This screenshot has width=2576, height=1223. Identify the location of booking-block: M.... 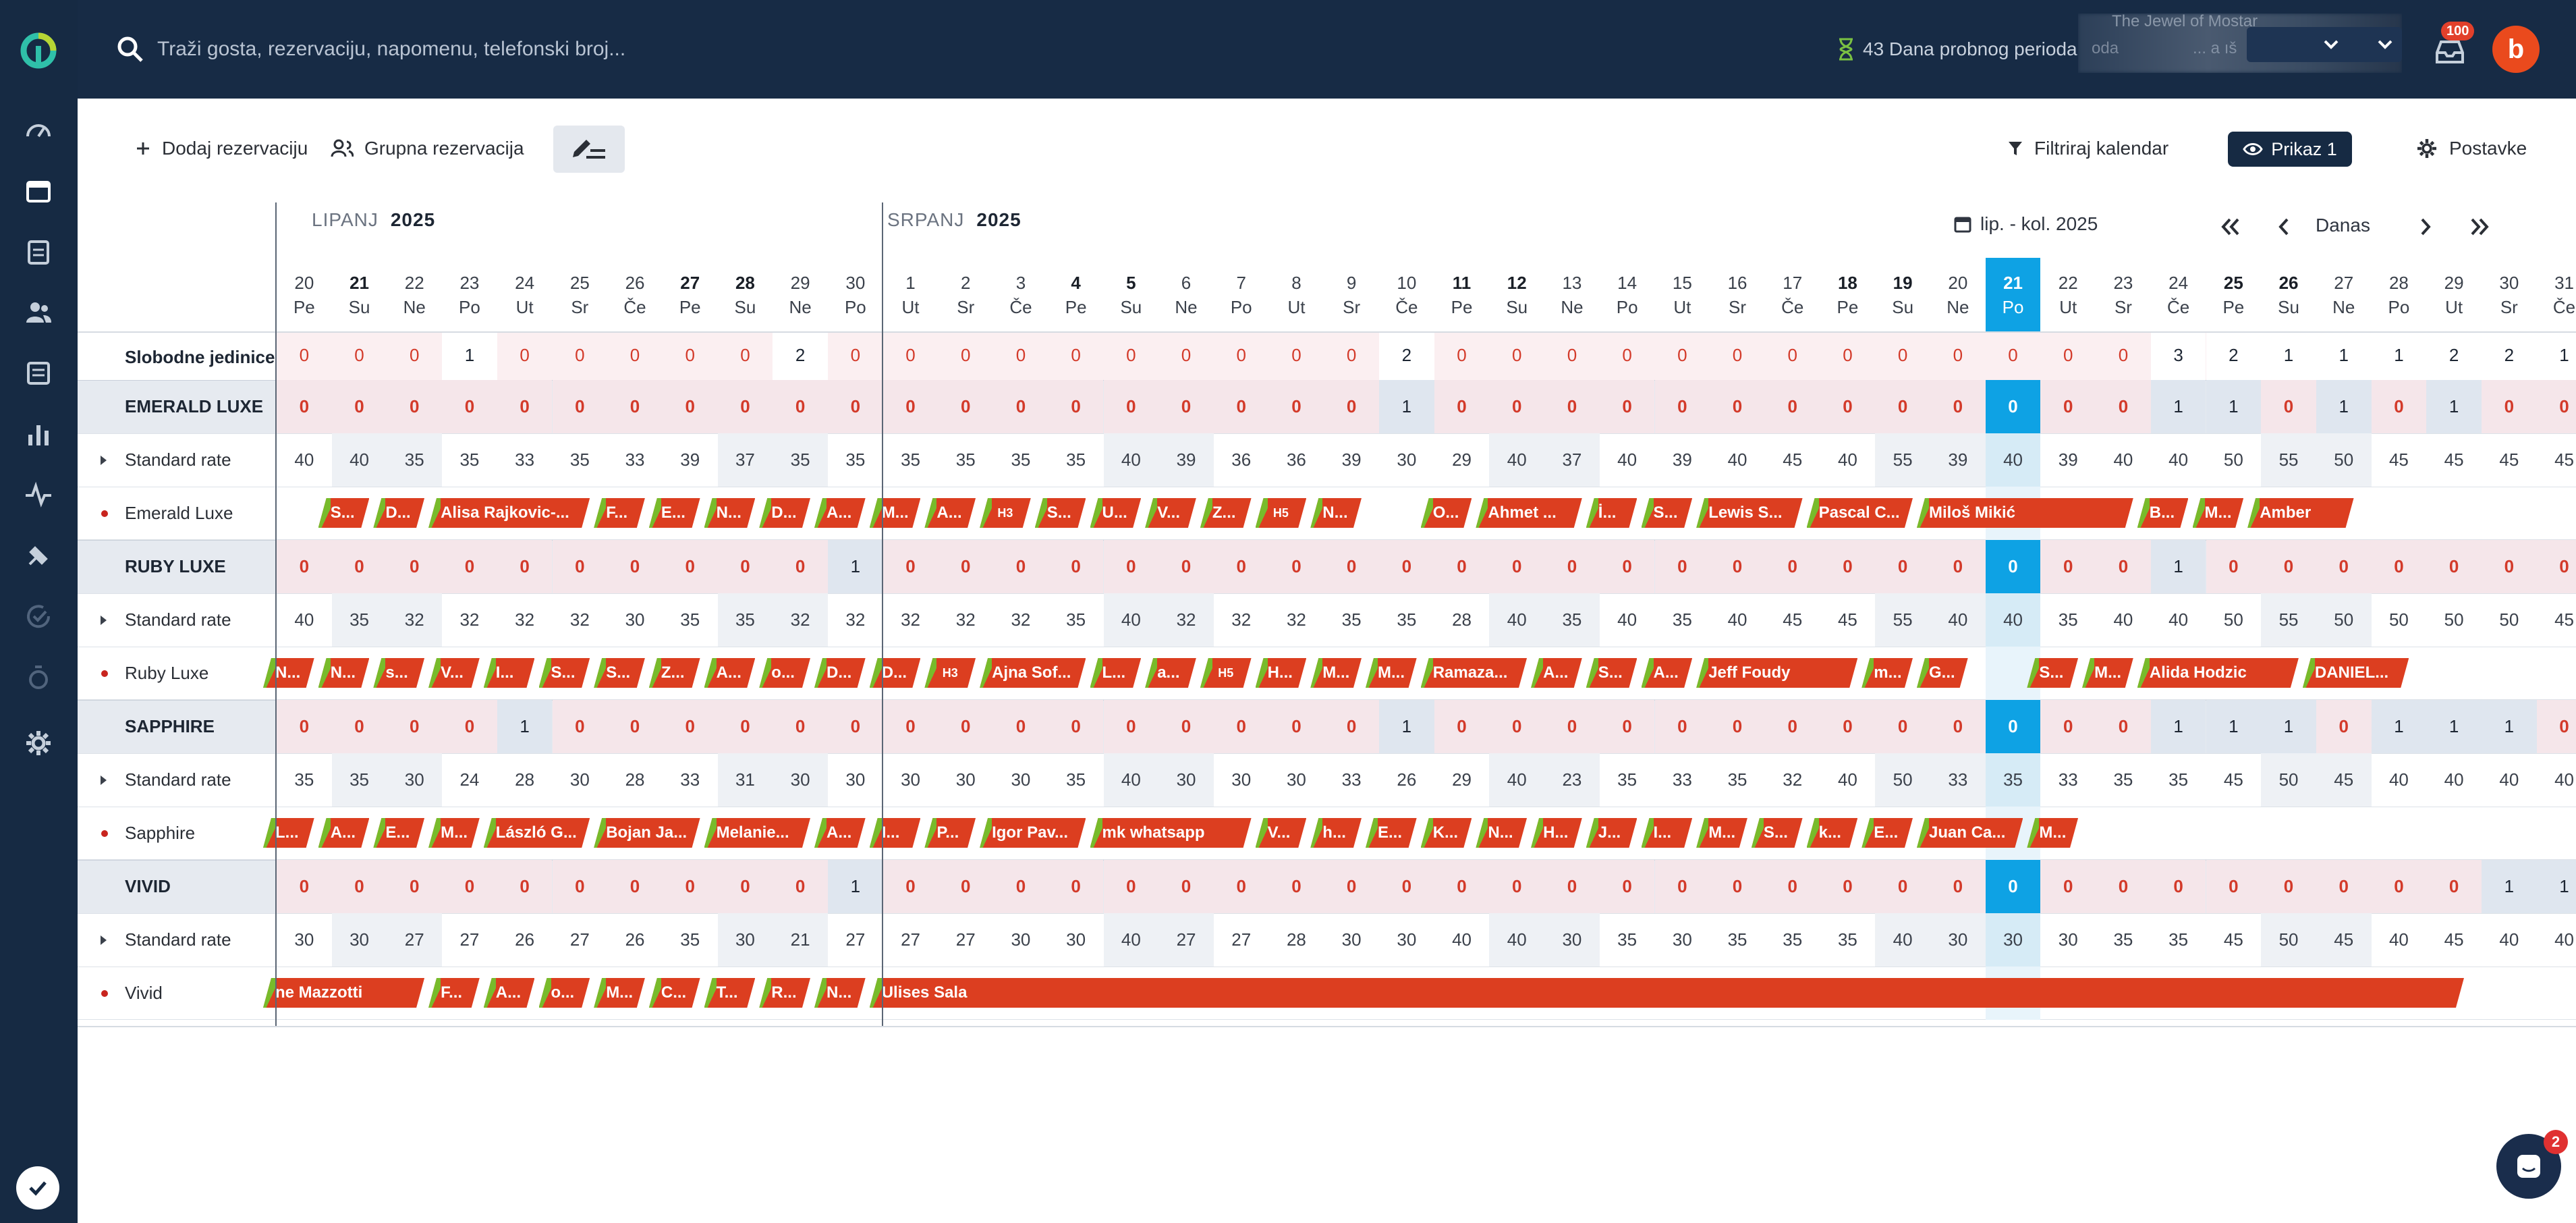
(2052, 833).